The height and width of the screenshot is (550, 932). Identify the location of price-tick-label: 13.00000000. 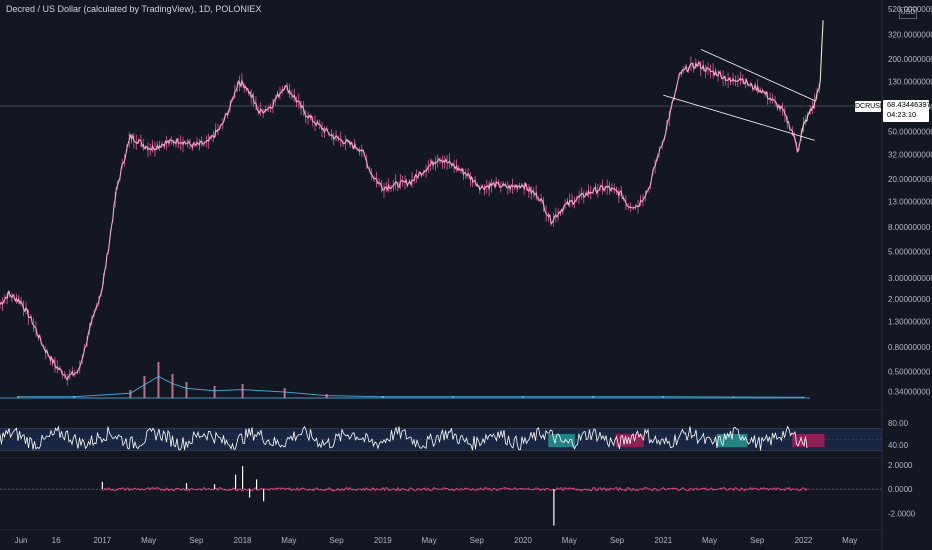
(910, 201).